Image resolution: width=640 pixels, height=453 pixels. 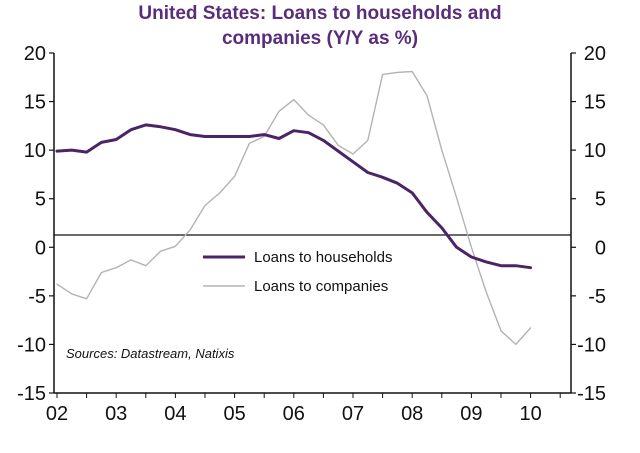 I want to click on x-tick-label: 09, so click(x=471, y=414).